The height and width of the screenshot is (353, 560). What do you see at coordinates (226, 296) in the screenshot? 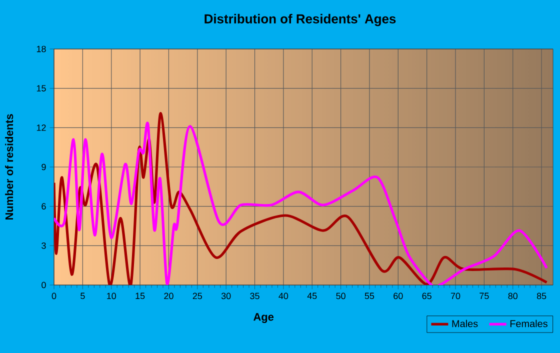
I see `x-tick-label: 30` at bounding box center [226, 296].